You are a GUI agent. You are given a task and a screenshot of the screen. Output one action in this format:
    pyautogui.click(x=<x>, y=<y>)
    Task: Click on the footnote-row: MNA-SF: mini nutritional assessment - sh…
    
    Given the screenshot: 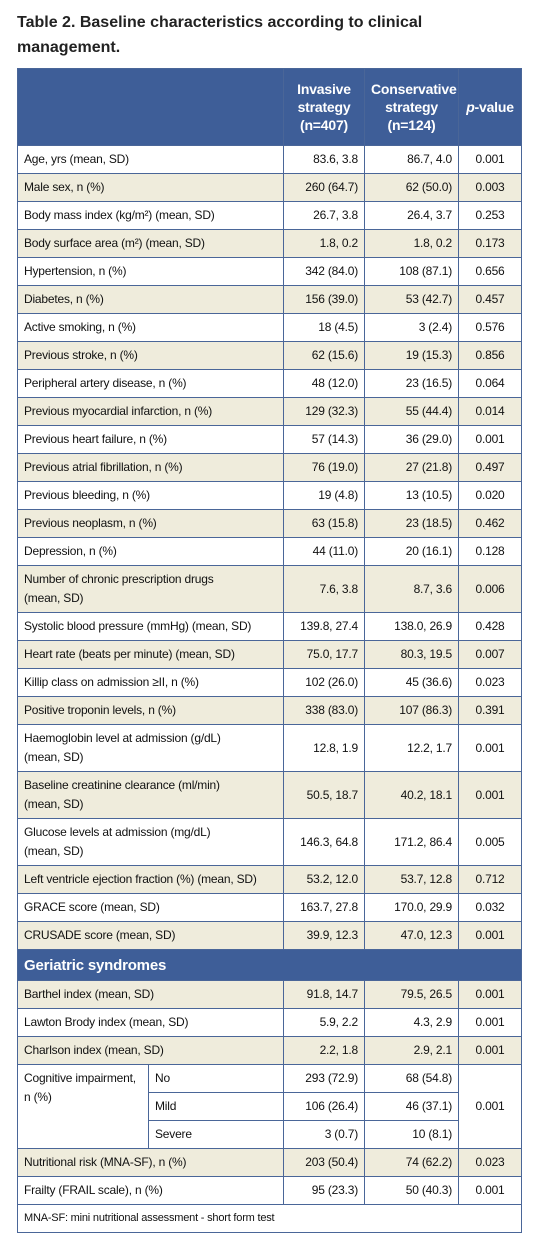 What is the action you would take?
    pyautogui.click(x=269, y=1218)
    